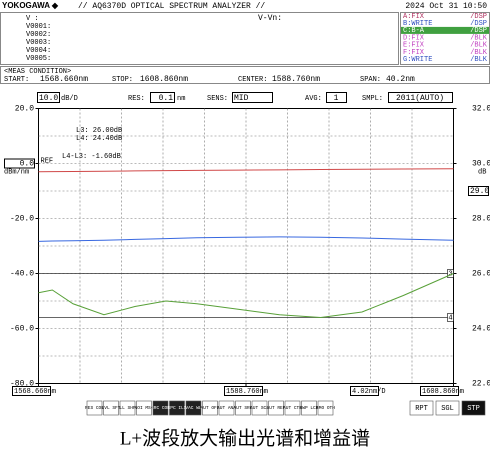 The height and width of the screenshot is (456, 490). I want to click on marker-line: V0004:, so click(38, 51).